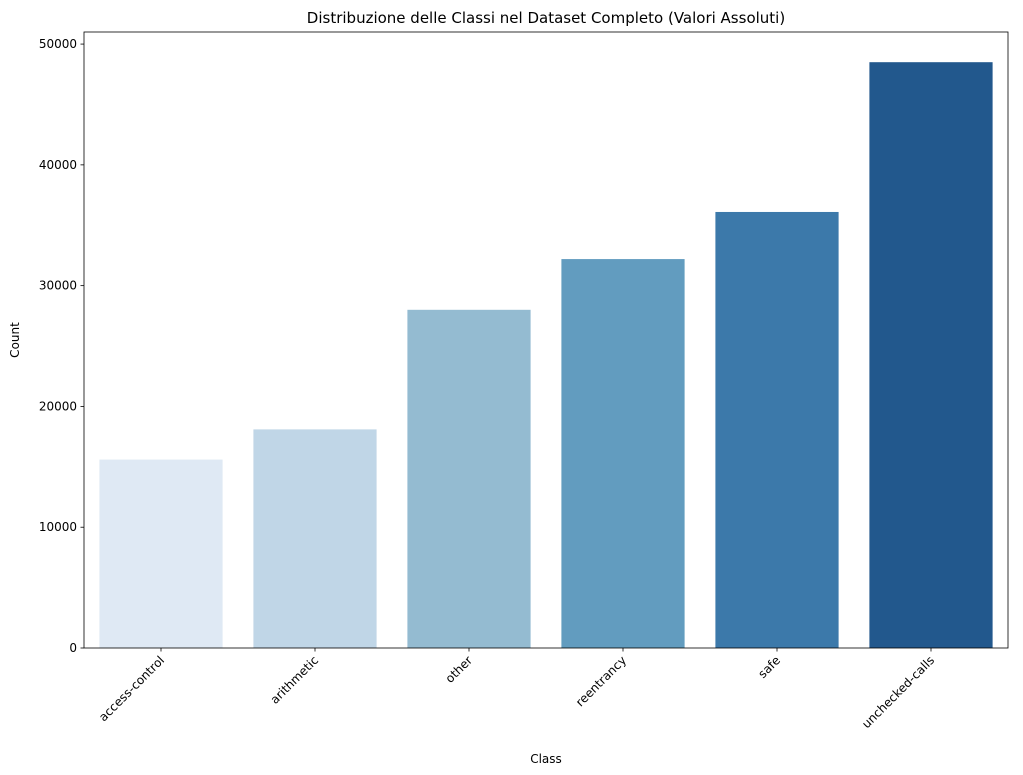 This screenshot has width=1023, height=775. What do you see at coordinates (131, 688) in the screenshot?
I see `x-tick-label-access-control: access-control` at bounding box center [131, 688].